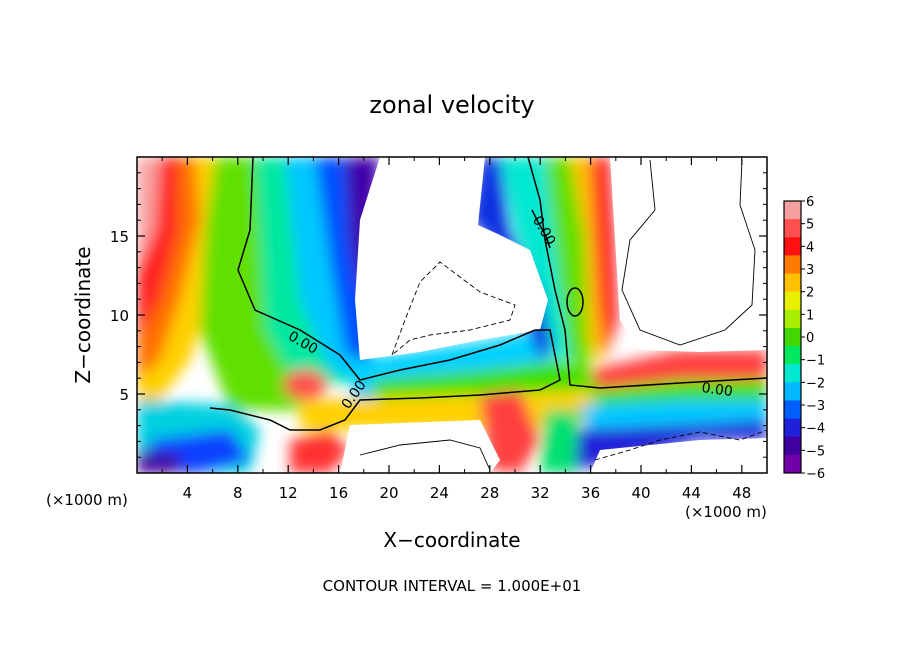 This screenshot has height=654, width=904. What do you see at coordinates (119, 316) in the screenshot?
I see `y-tick-label: 10` at bounding box center [119, 316].